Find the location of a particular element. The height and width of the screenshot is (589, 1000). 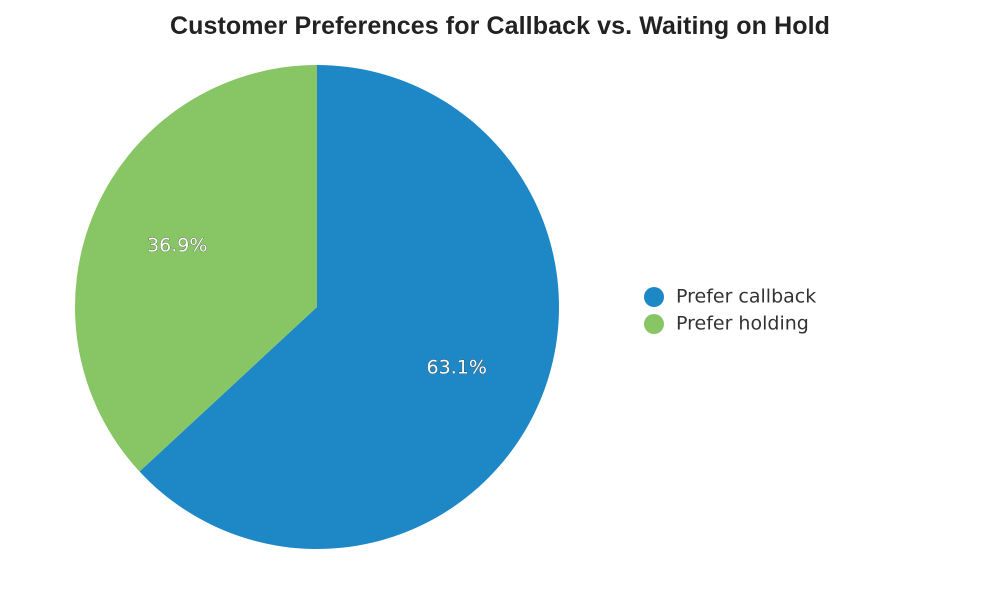

legend-item-prefer-callback: Prefer callback is located at coordinates (730, 297).